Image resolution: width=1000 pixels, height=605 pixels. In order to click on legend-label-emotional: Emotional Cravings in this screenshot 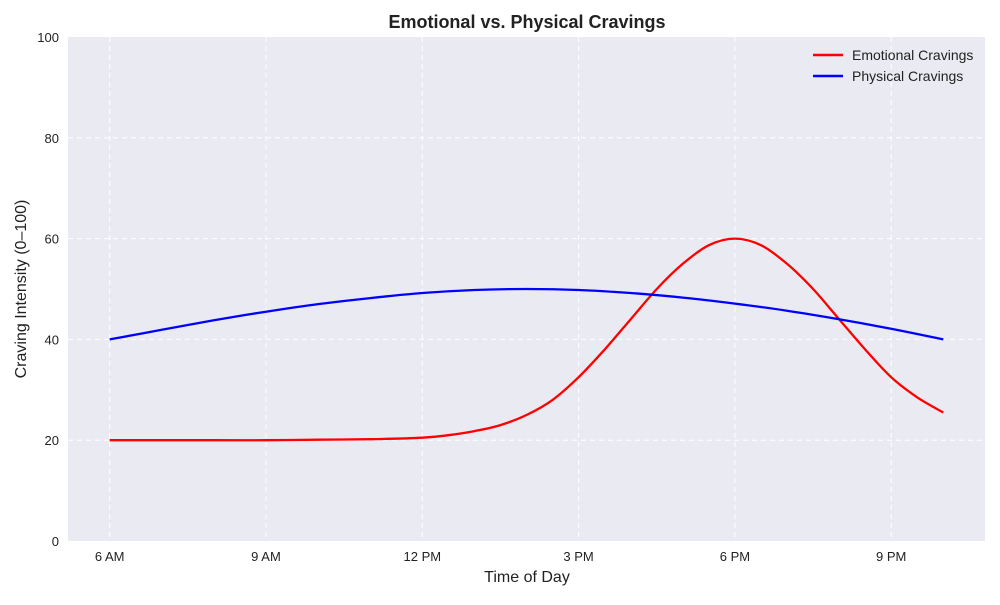, I will do `click(912, 55)`.